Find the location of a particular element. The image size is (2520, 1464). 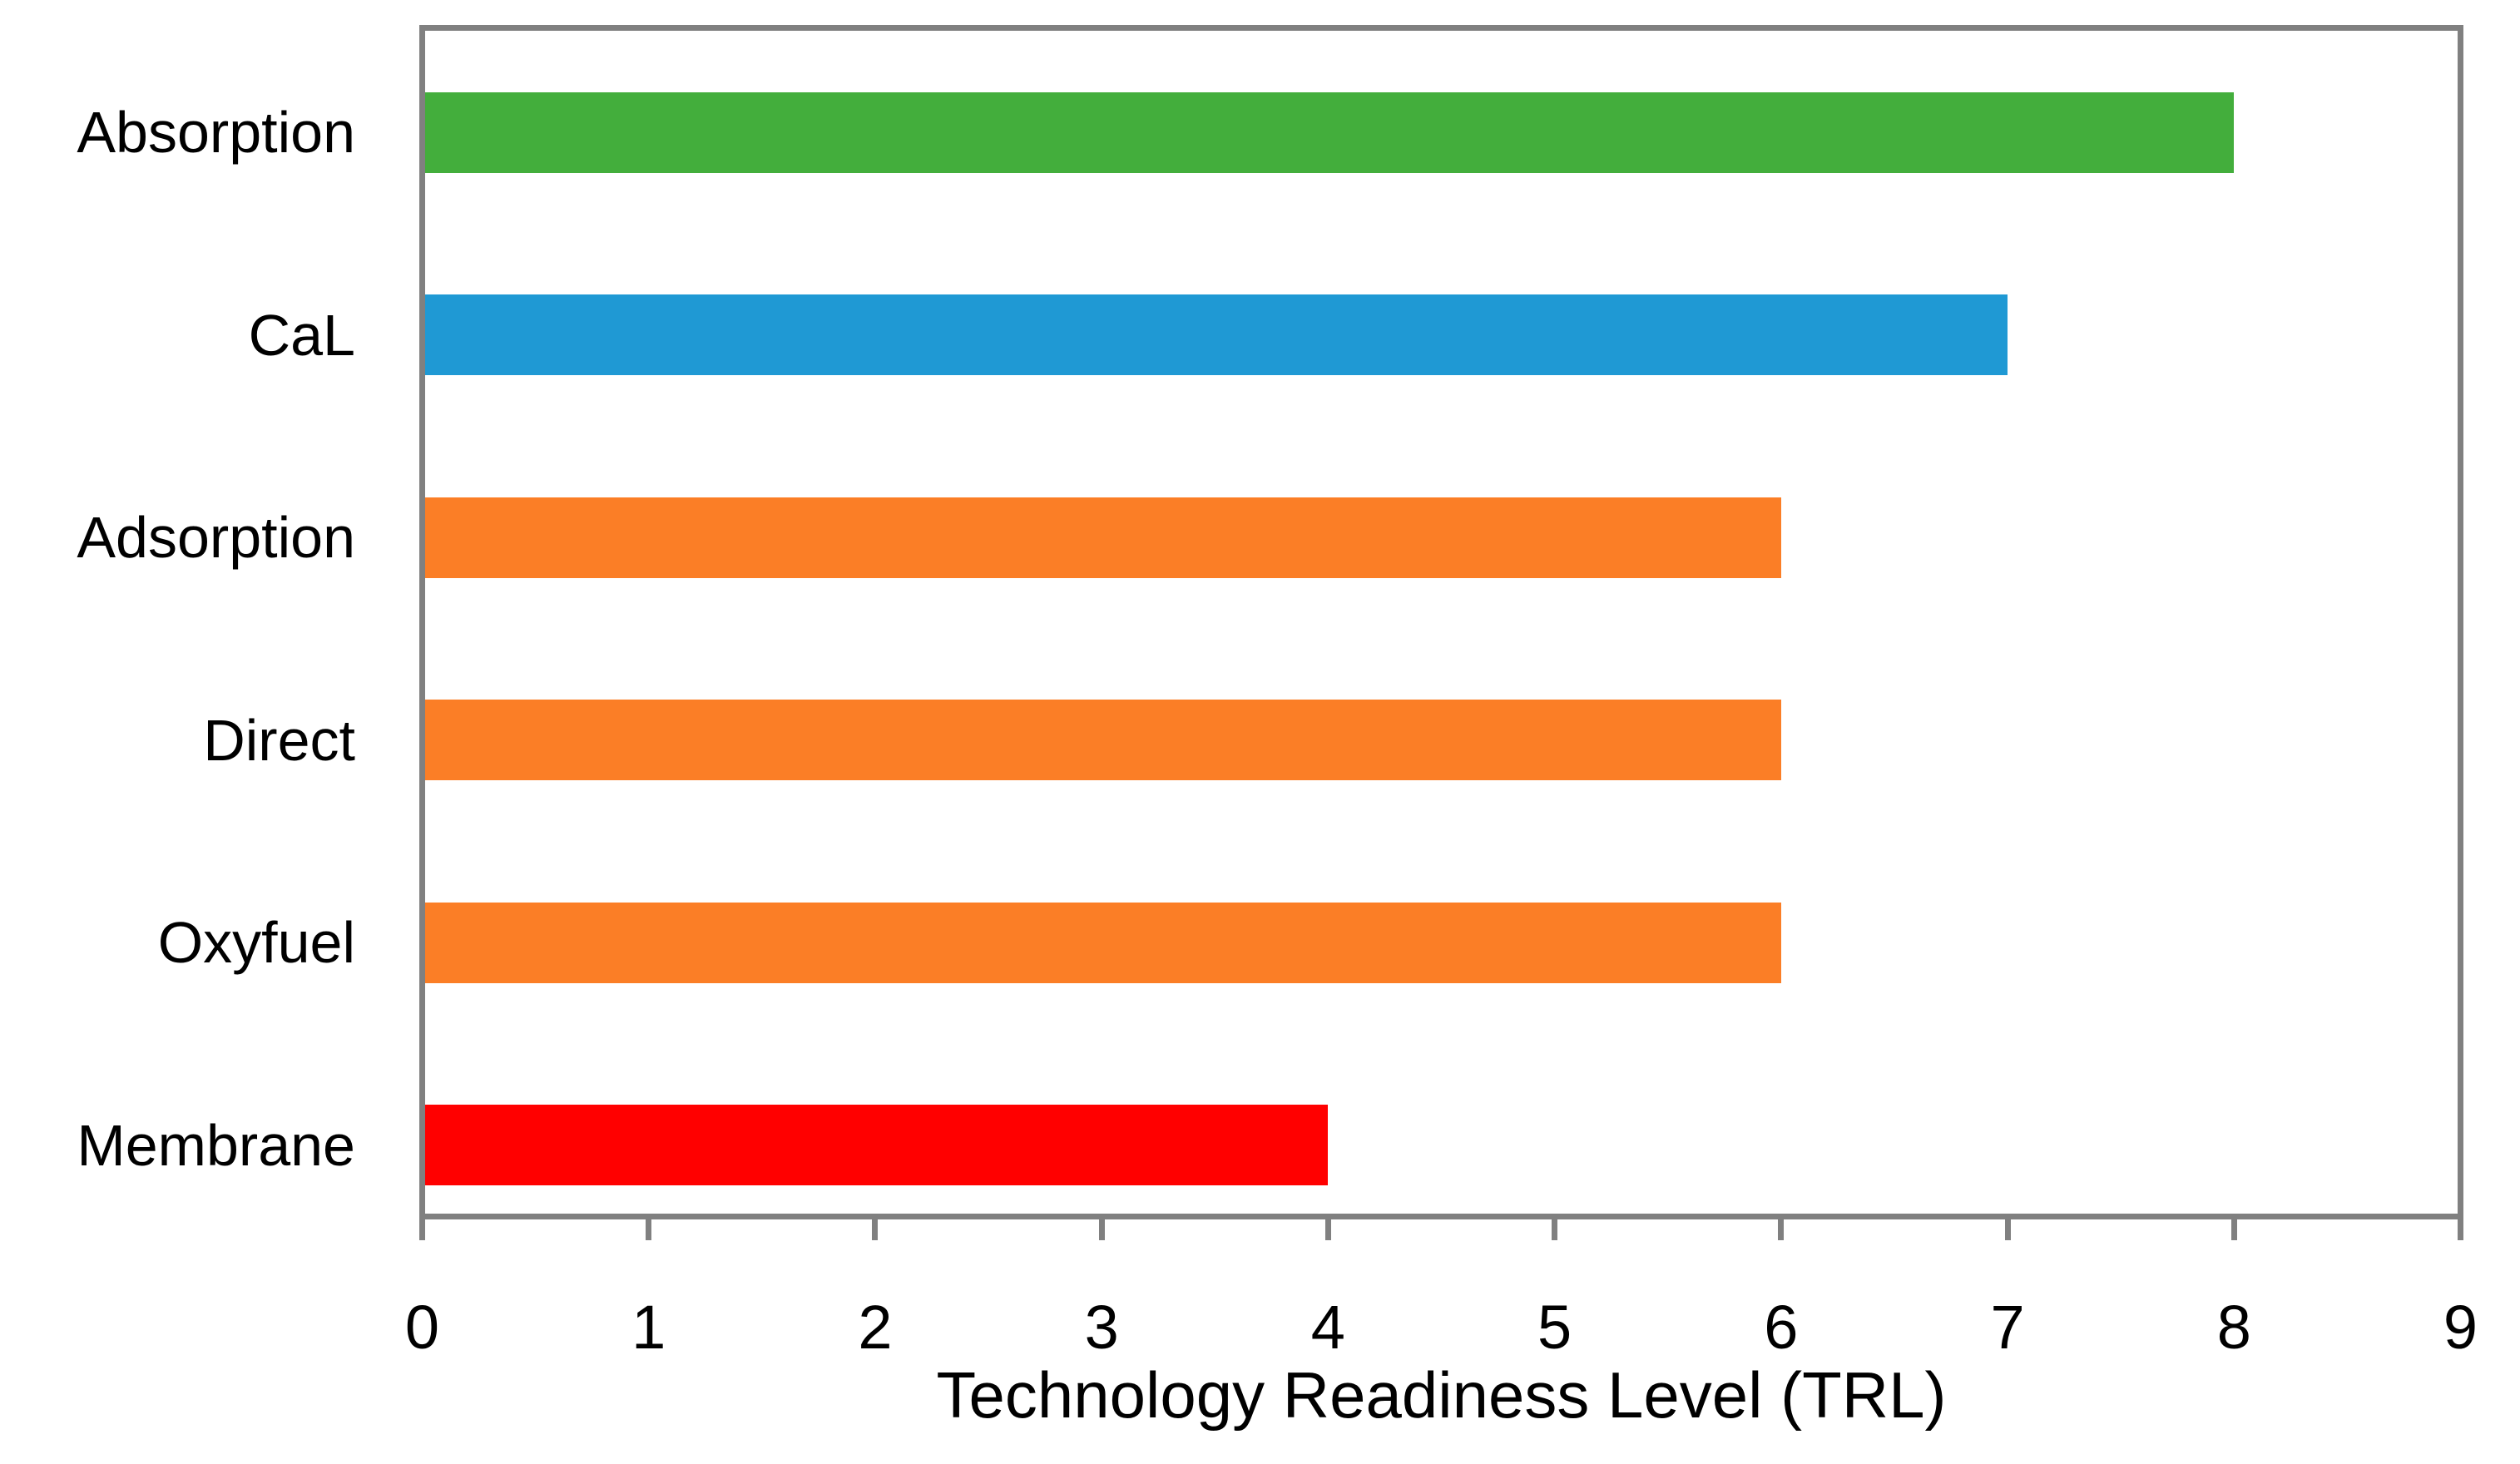

bar-oxyfuel is located at coordinates (1103, 942).